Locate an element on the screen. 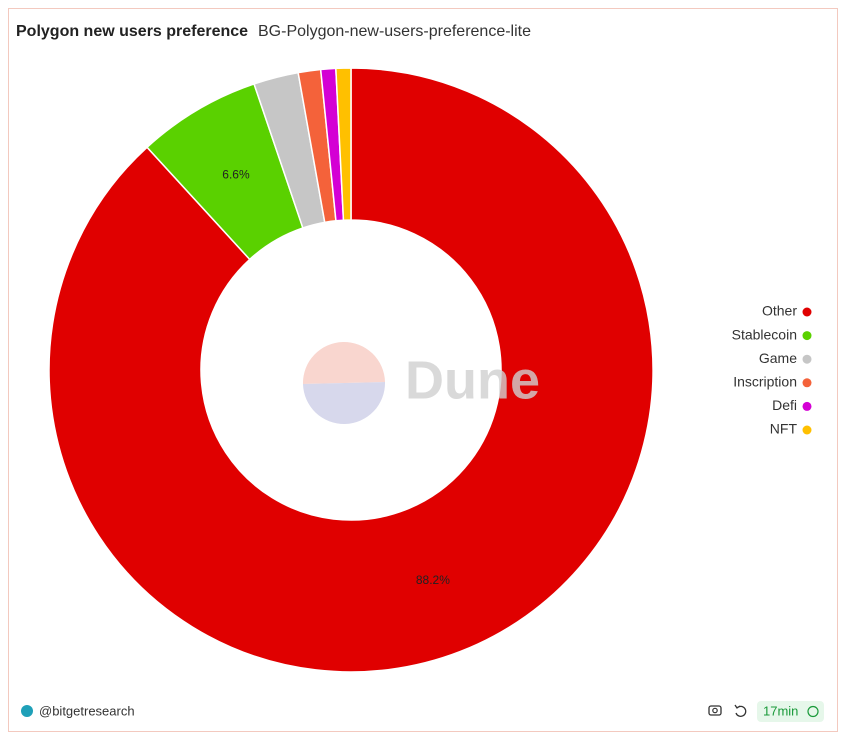 The height and width of the screenshot is (740, 846). legend-label: Game is located at coordinates (778, 358).